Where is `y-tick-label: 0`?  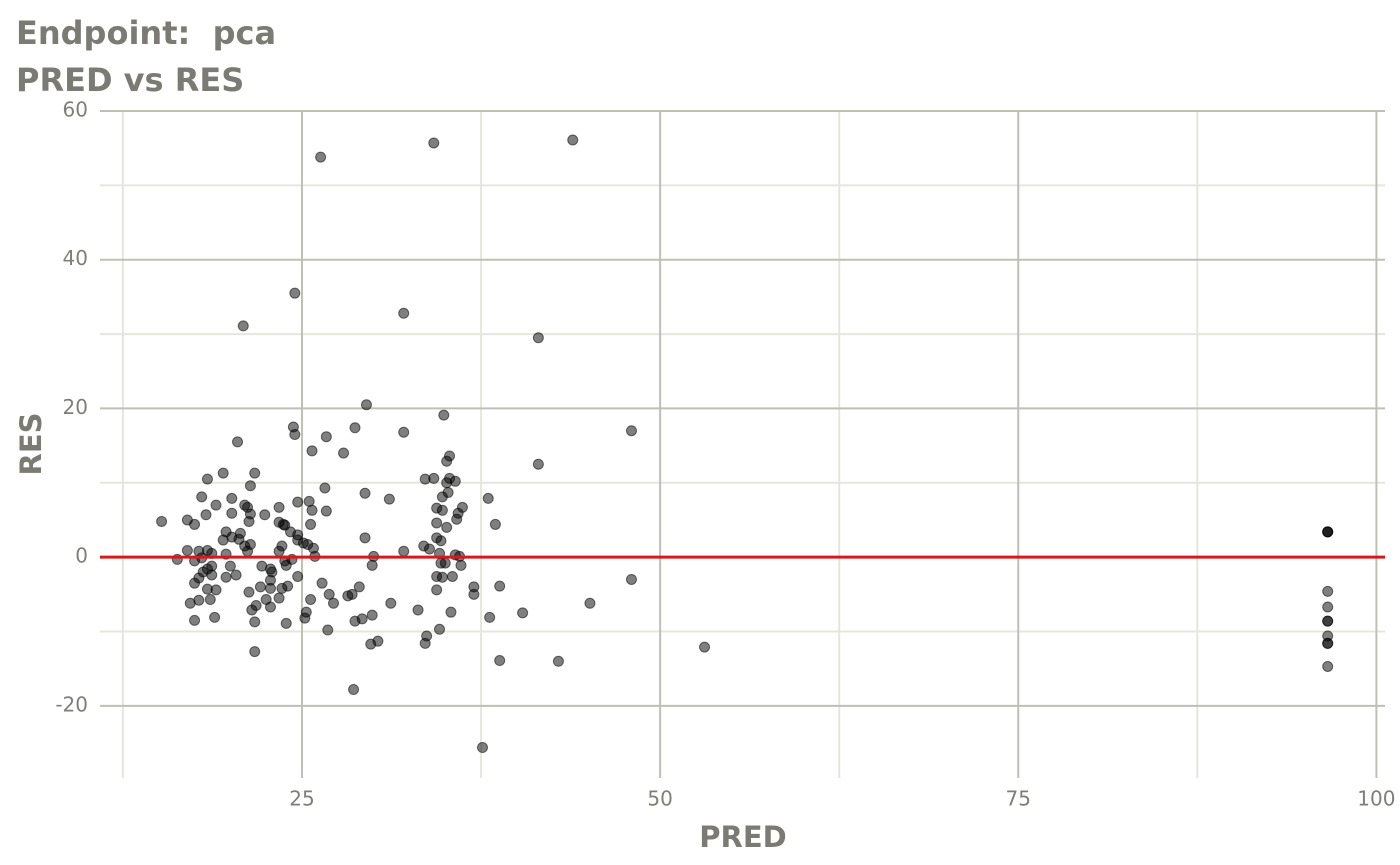 y-tick-label: 0 is located at coordinates (81, 556).